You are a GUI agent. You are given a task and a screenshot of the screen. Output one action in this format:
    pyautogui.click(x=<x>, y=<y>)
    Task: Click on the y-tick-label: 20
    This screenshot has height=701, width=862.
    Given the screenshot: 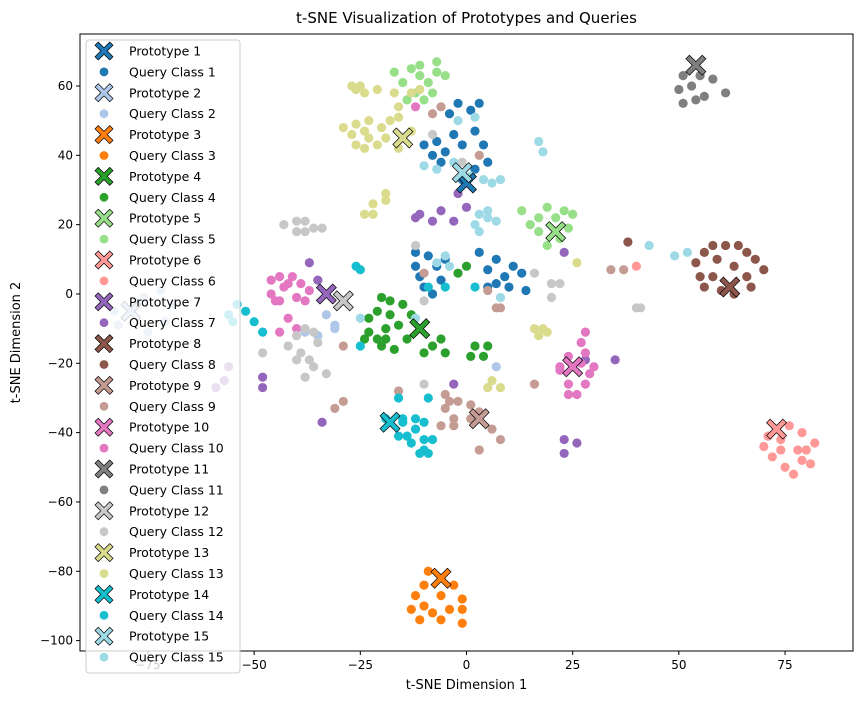 What is the action you would take?
    pyautogui.click(x=65, y=225)
    